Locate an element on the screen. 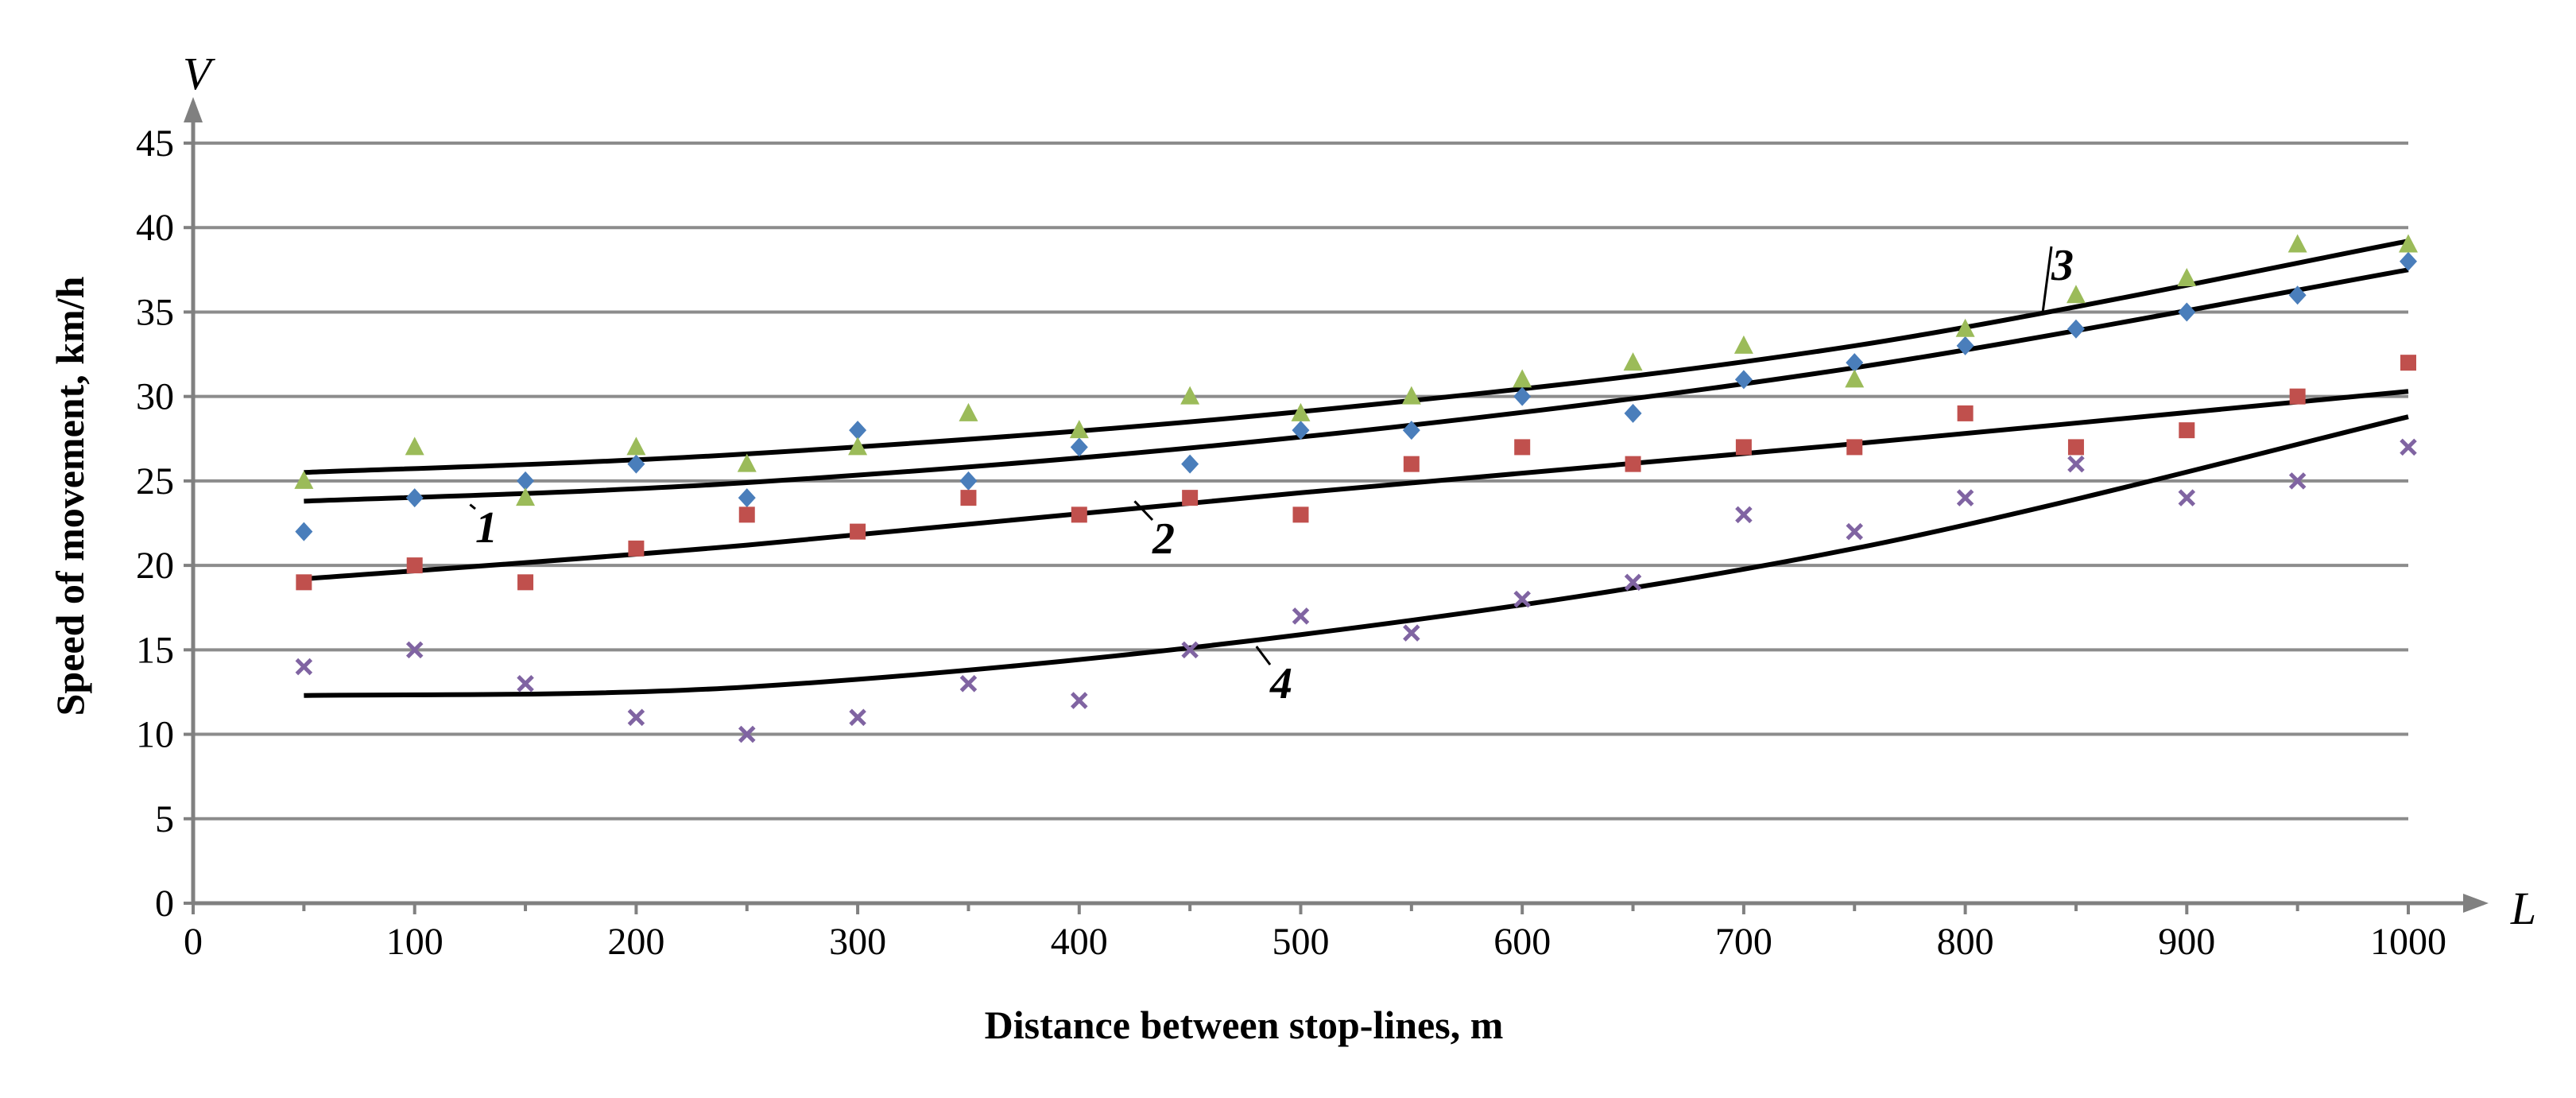 The image size is (2576, 1098). y-tick-label: 20 is located at coordinates (155, 566).